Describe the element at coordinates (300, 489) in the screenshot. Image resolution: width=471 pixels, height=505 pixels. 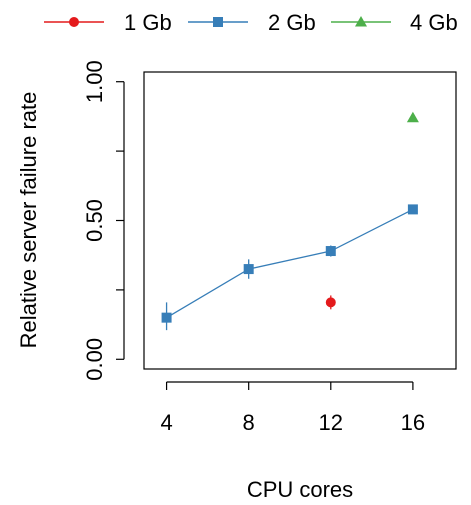
I see `x-axis-label: CPU cores` at that location.